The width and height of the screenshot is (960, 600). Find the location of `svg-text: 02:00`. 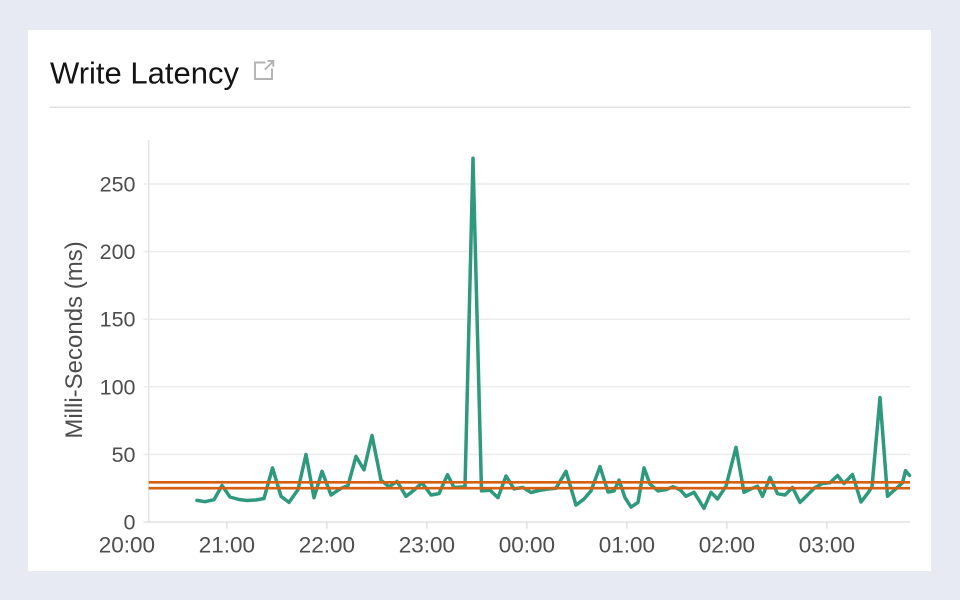

svg-text: 02:00 is located at coordinates (727, 545).